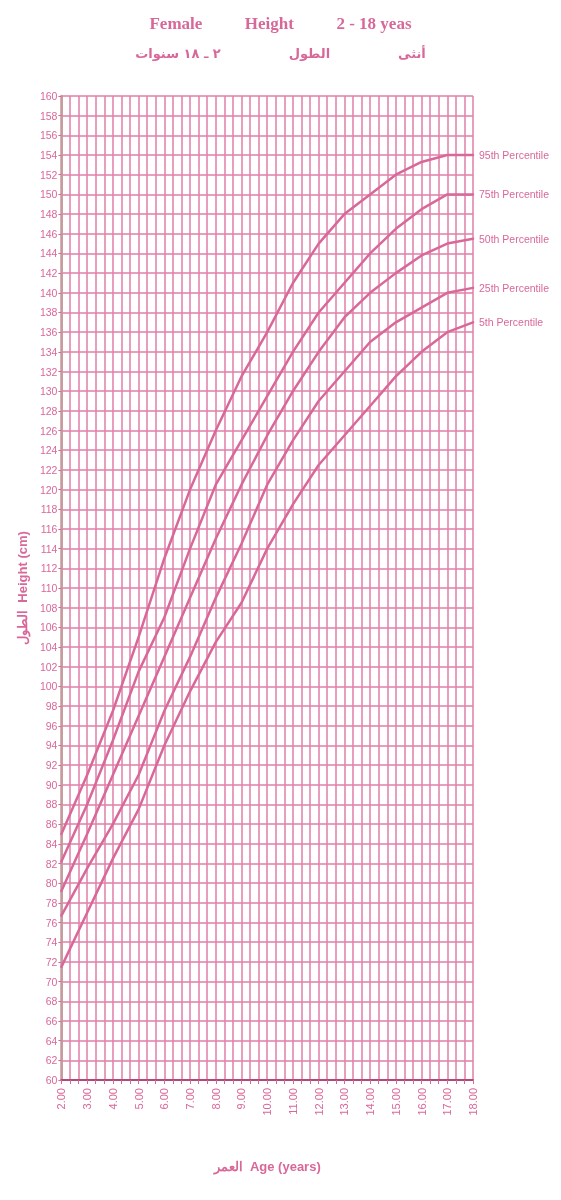 The width and height of the screenshot is (561, 1200). I want to click on y-tick-label: 134, so click(48, 351).